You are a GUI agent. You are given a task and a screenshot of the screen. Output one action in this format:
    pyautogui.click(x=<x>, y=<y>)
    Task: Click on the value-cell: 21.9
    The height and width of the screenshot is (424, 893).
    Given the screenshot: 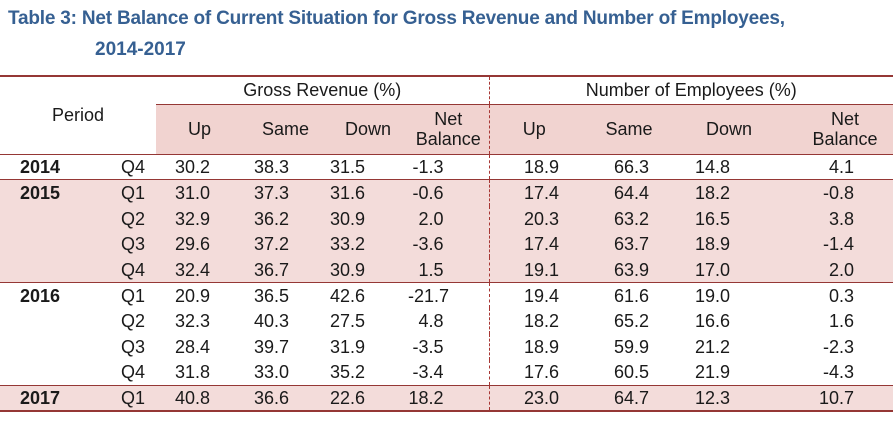 What is the action you would take?
    pyautogui.click(x=712, y=372)
    